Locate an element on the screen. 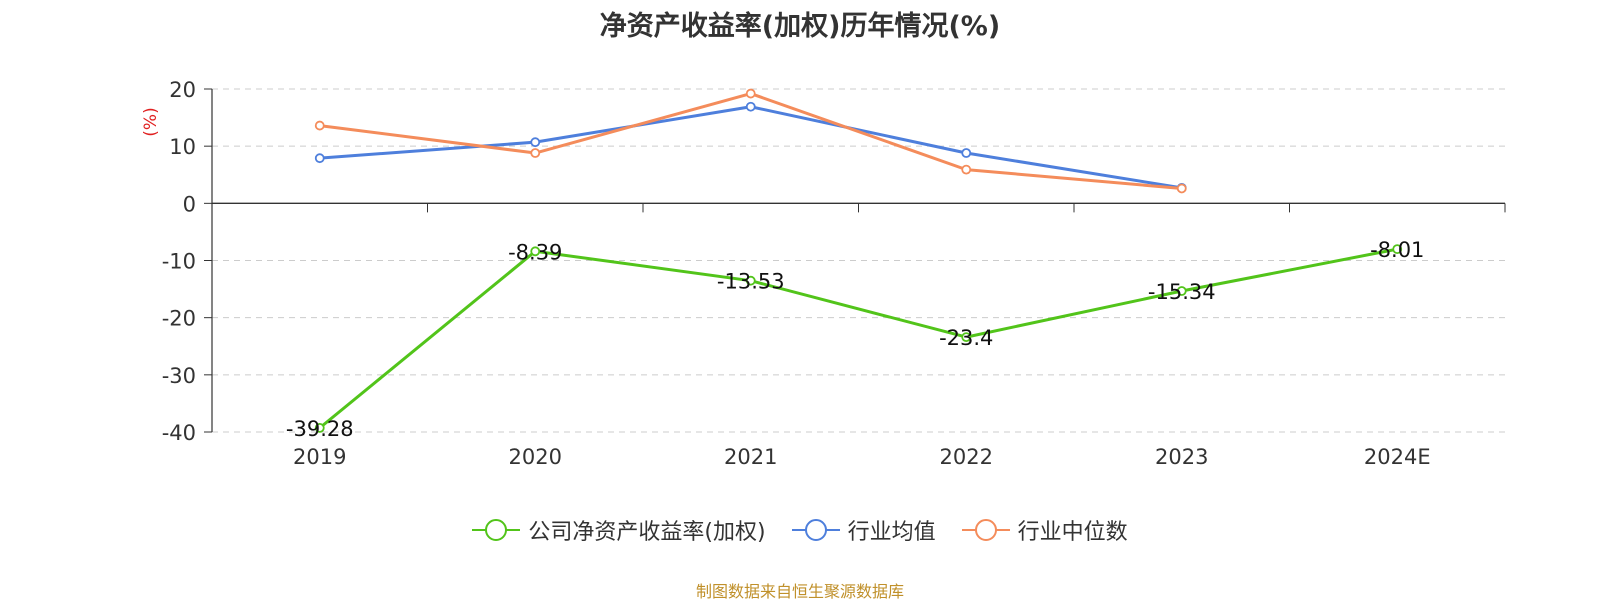 This screenshot has width=1600, height=602. data-label: -8.39 is located at coordinates (535, 252).